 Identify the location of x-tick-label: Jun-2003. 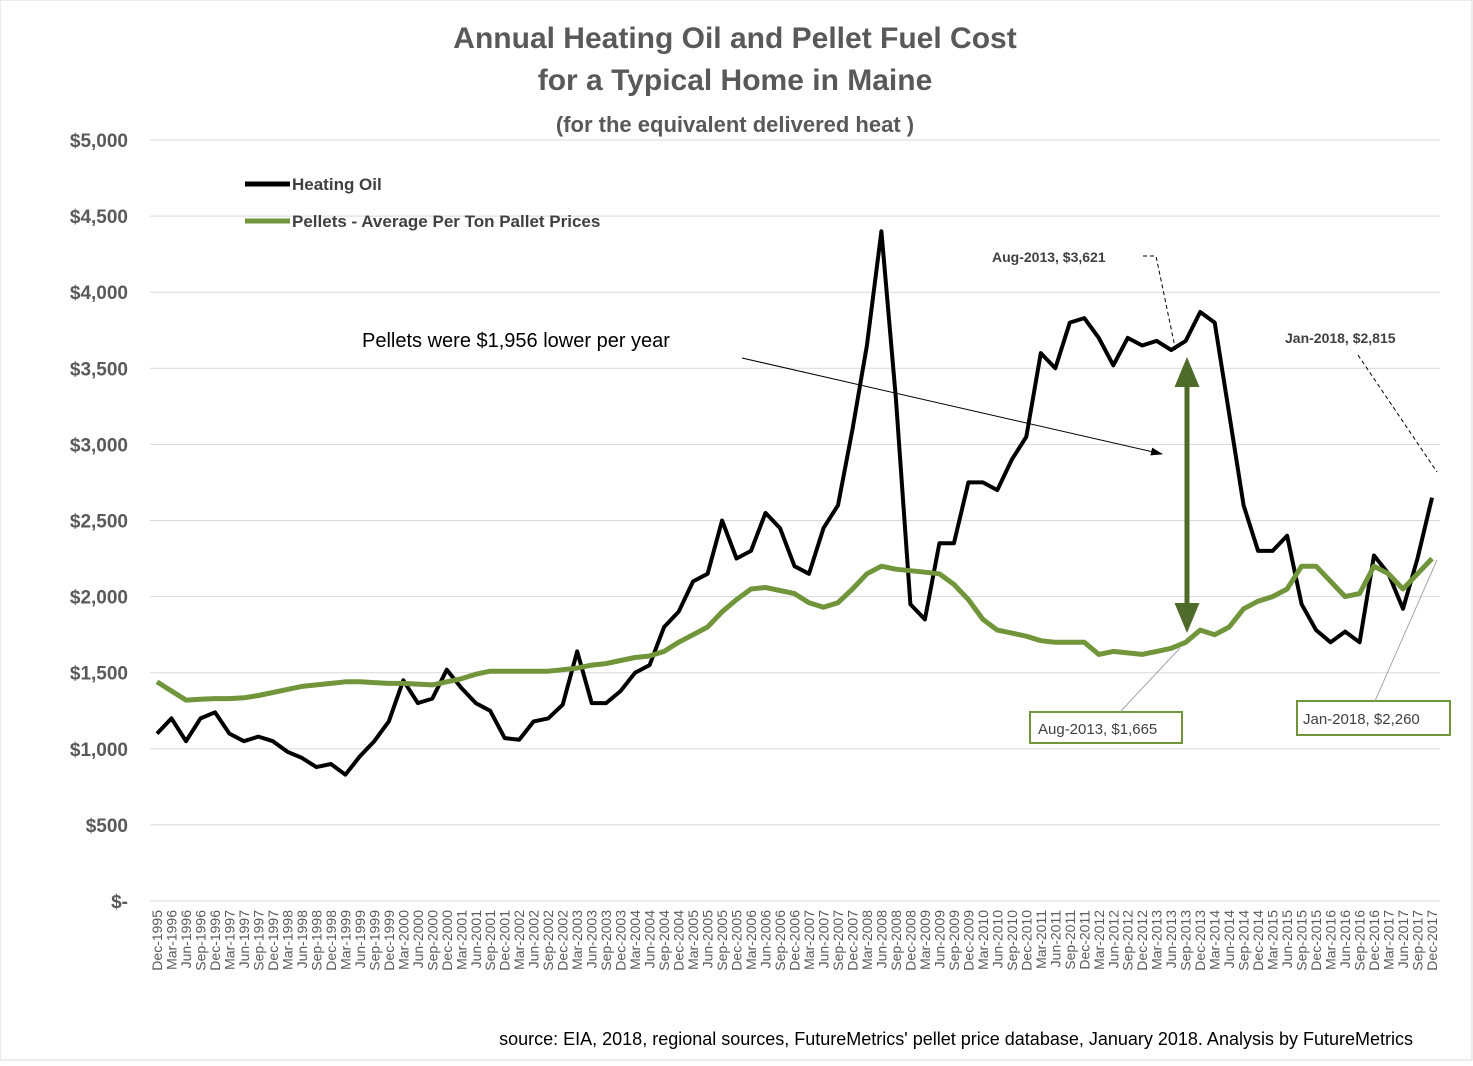
(592, 939).